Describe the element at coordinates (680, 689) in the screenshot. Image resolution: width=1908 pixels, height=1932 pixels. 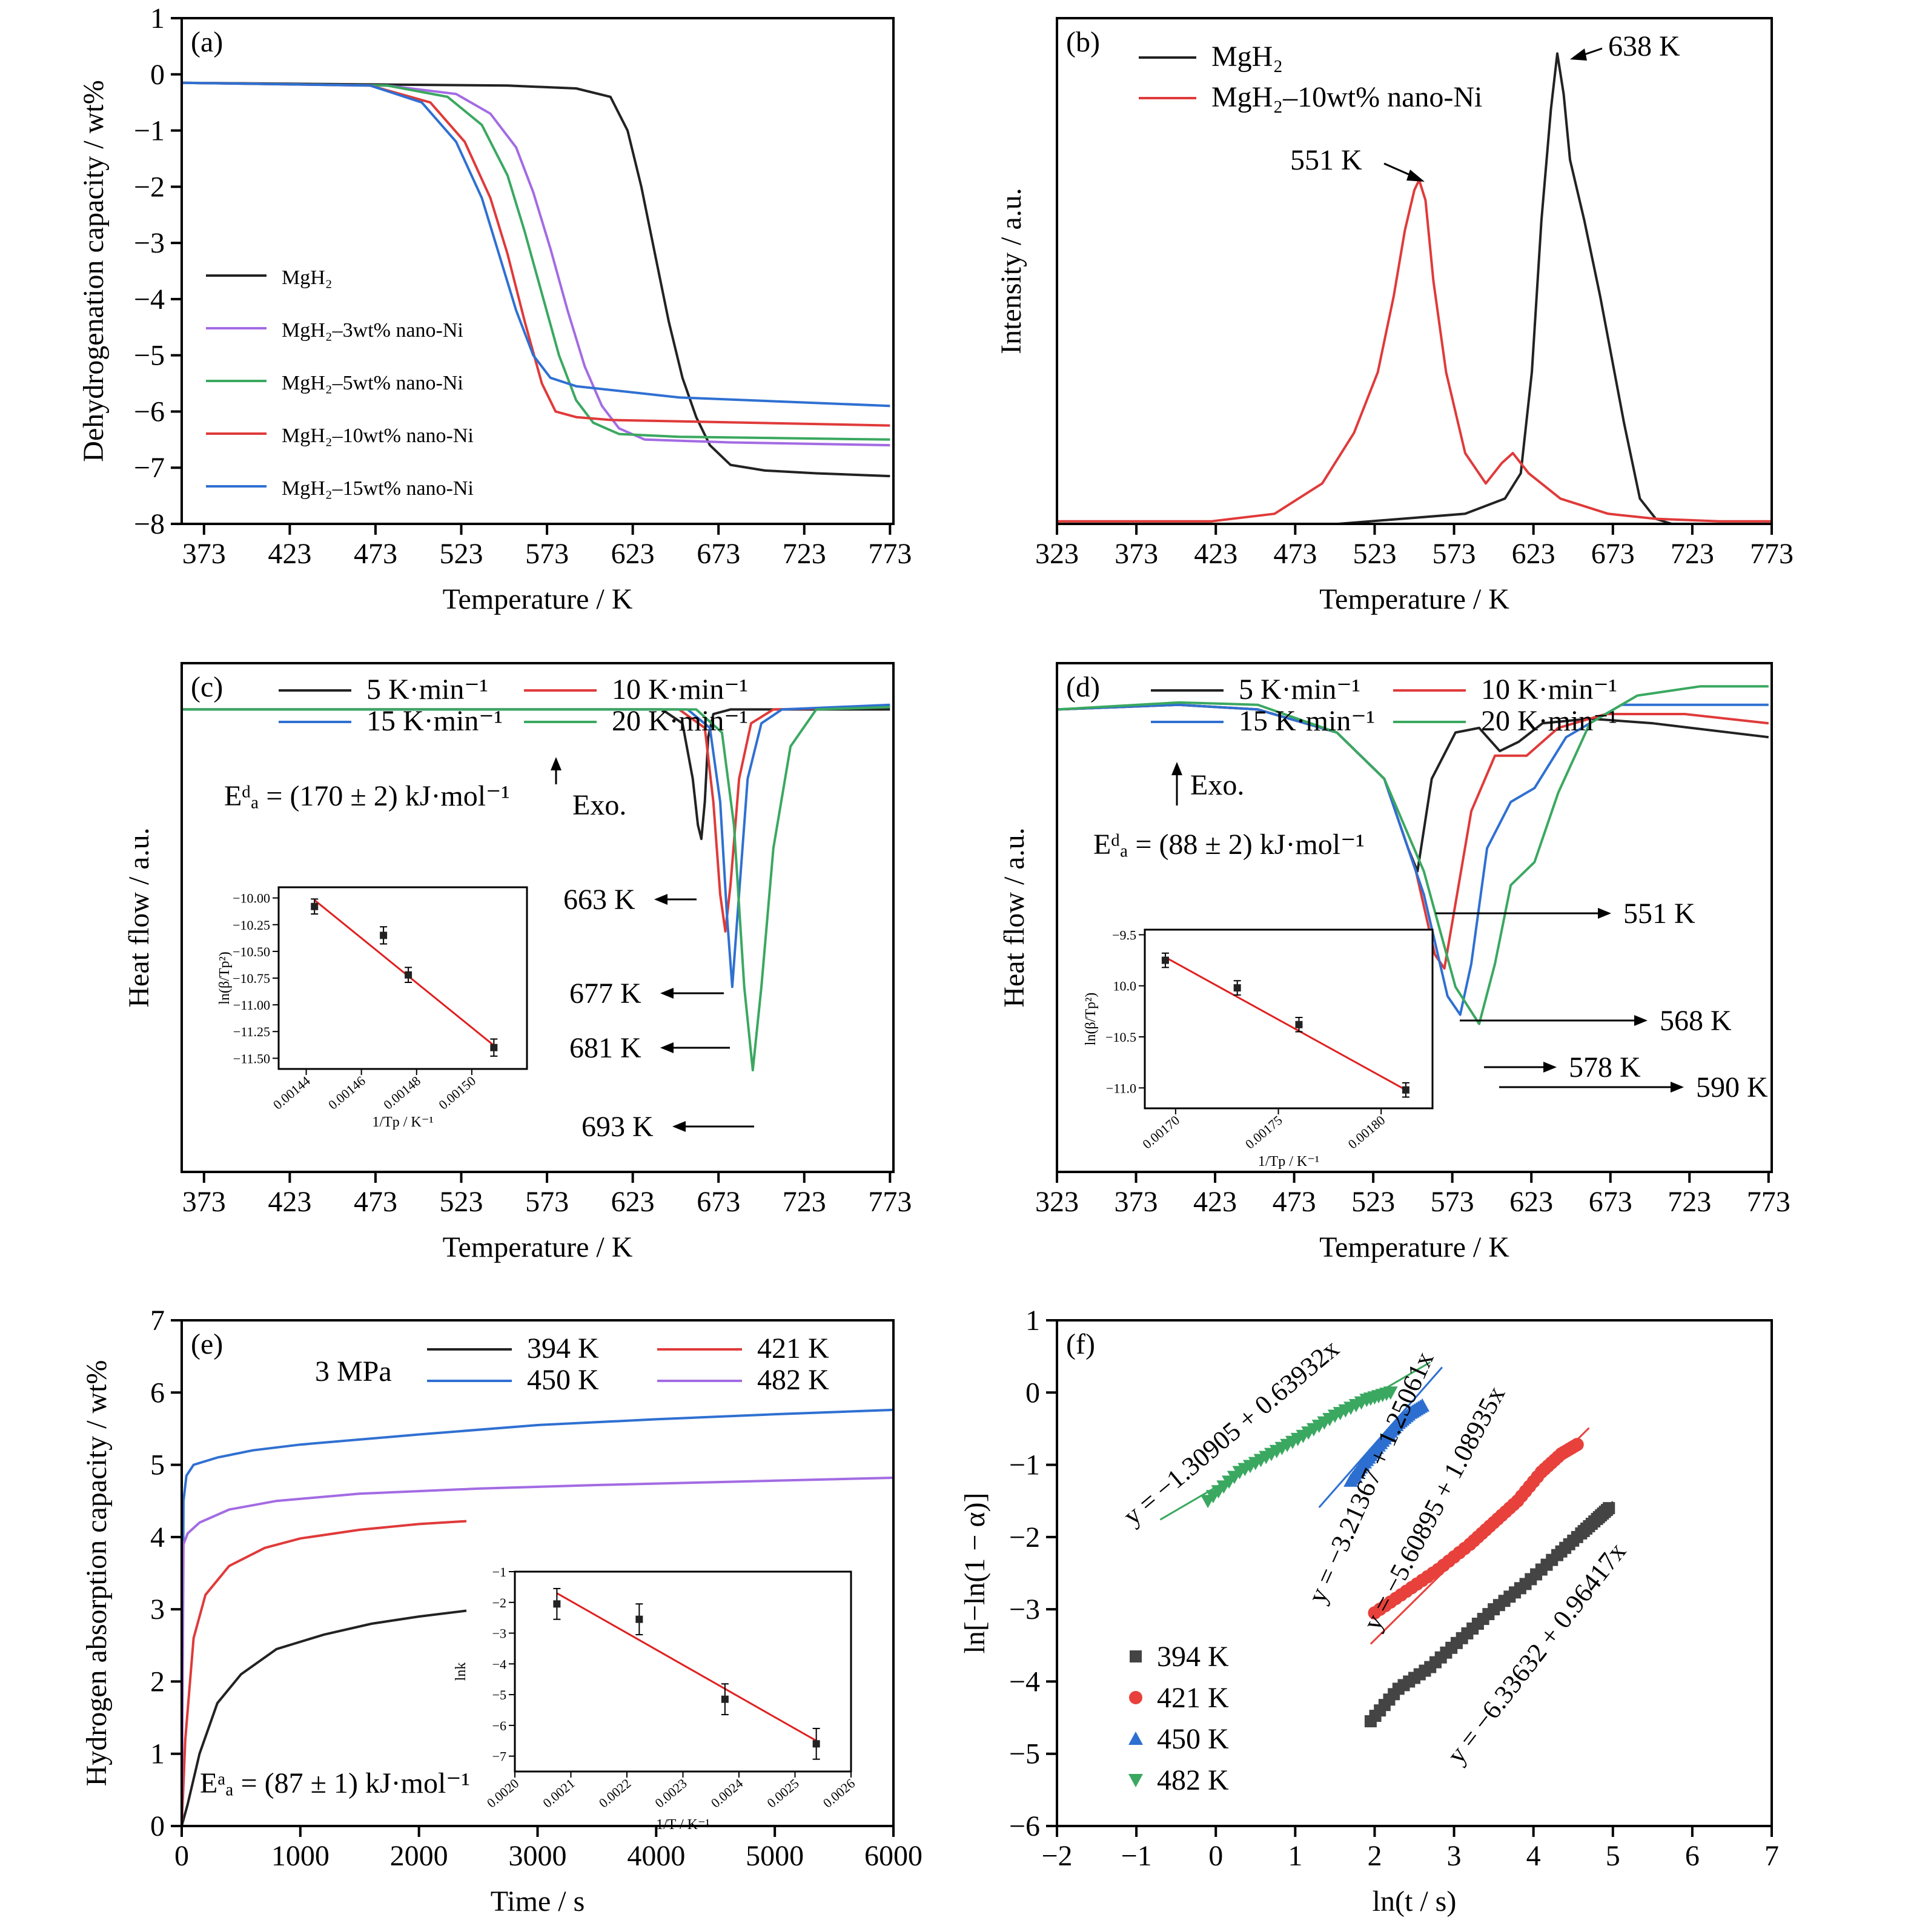
I see `legend-label: 10 K·min⁻¹` at that location.